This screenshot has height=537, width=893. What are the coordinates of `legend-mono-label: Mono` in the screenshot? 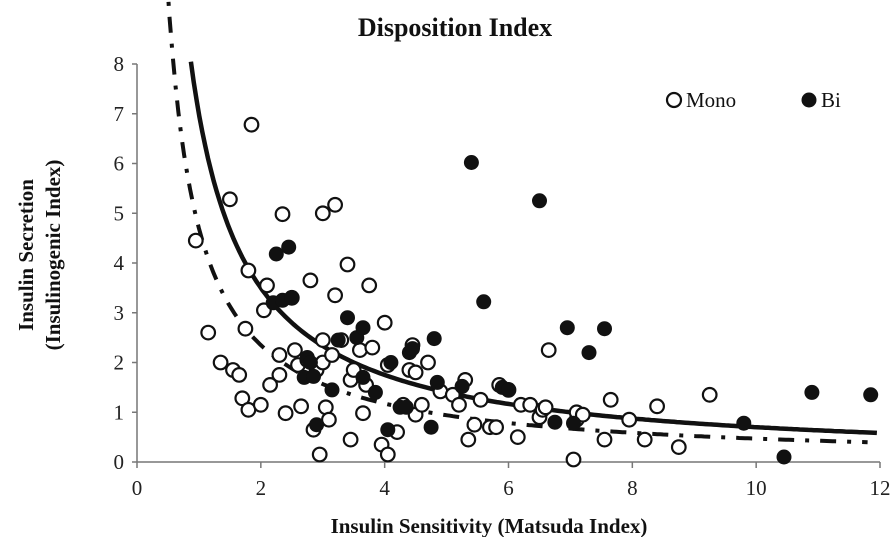 It's located at (711, 100).